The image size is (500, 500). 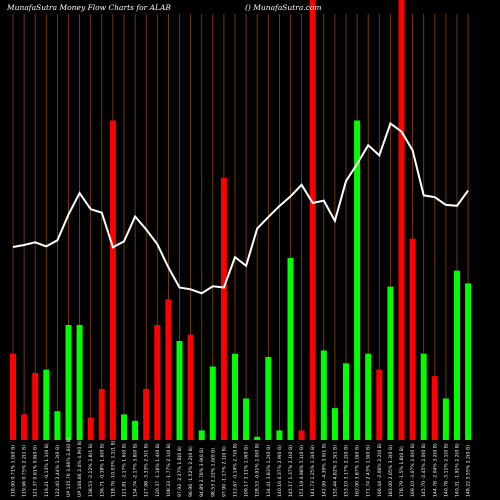 I want to click on x-tick-label: 94.89 2.78% 3.9(0 B), so click(x=202, y=472).